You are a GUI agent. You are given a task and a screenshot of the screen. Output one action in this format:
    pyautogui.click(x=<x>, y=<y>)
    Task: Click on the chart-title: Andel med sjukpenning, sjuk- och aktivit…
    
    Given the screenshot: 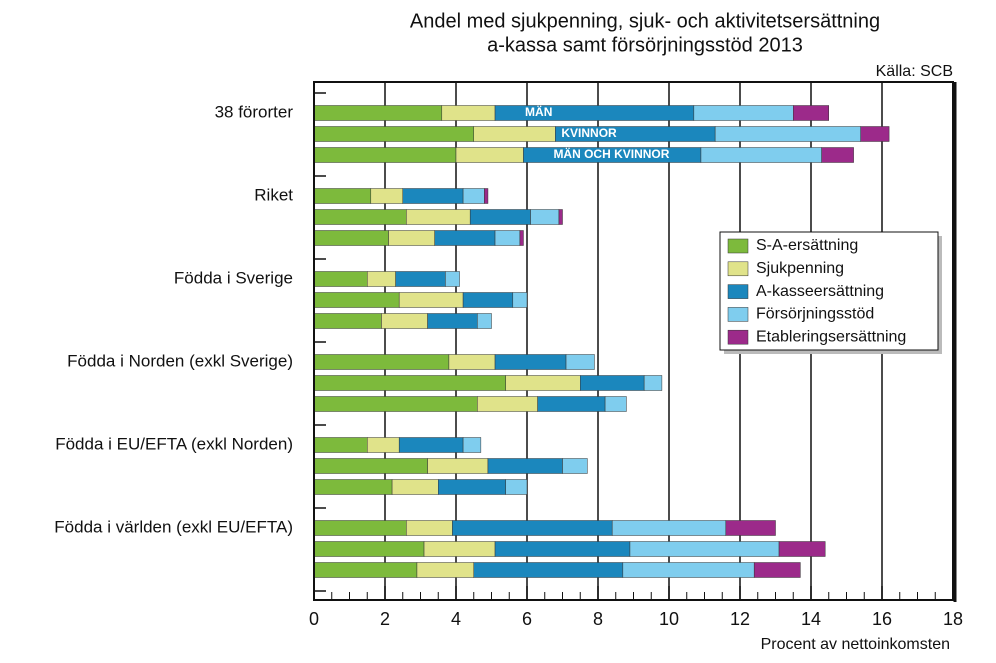 What is the action you would take?
    pyautogui.click(x=645, y=21)
    